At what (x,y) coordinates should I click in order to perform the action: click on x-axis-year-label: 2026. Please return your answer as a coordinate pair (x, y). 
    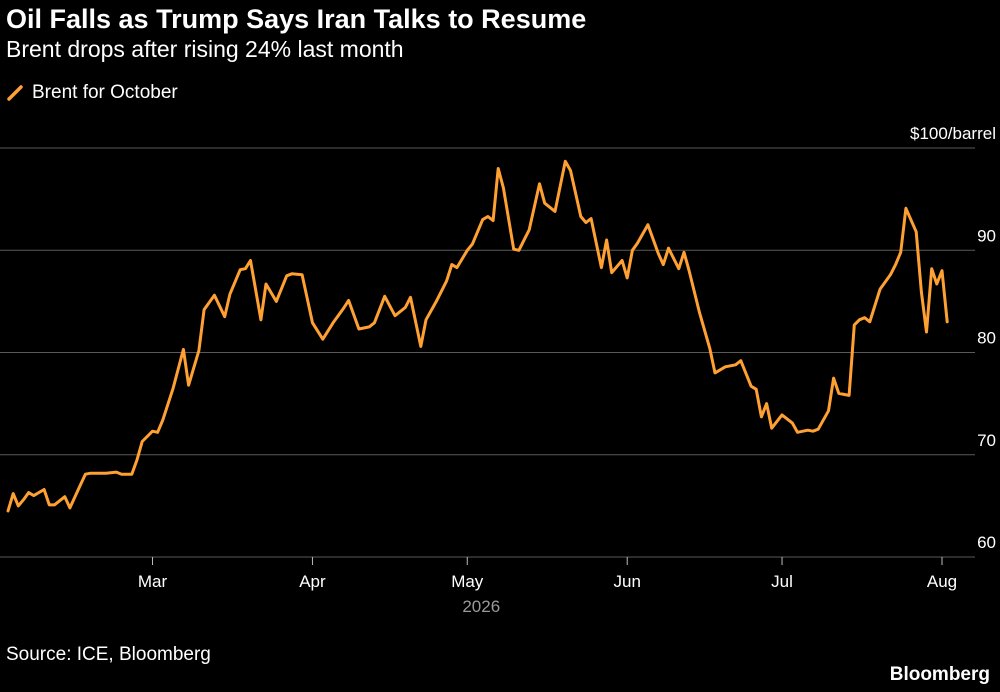
    Looking at the image, I should click on (481, 606).